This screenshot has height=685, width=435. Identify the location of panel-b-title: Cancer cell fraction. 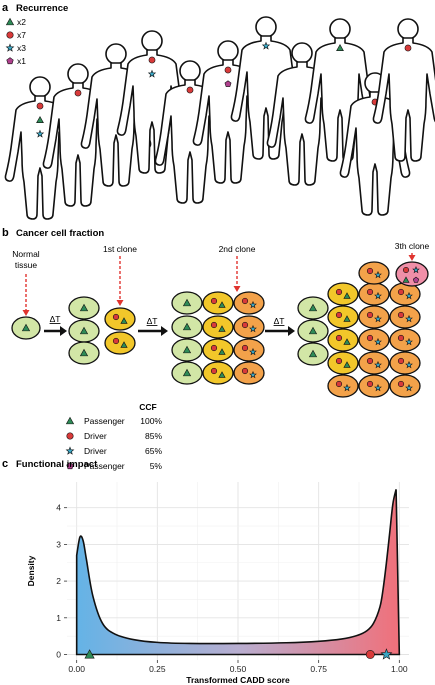
(60, 233).